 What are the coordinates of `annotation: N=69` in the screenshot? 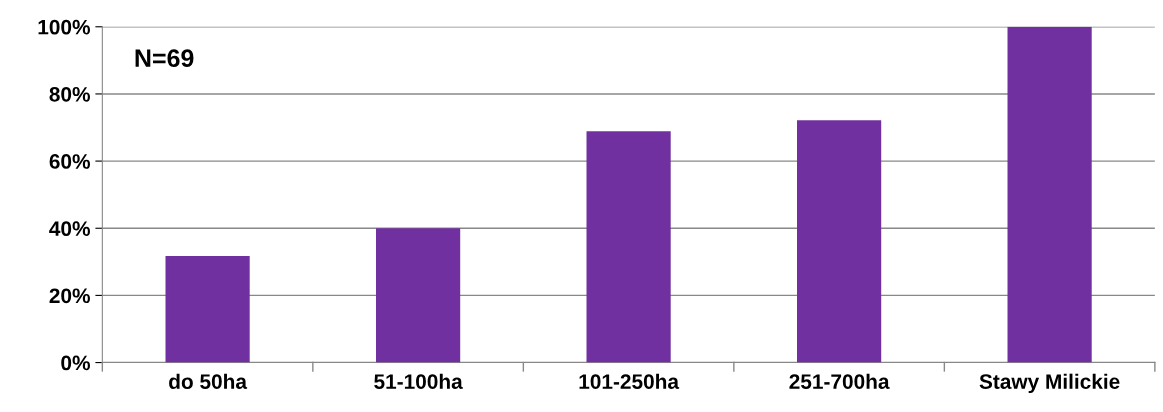 It's located at (164, 58).